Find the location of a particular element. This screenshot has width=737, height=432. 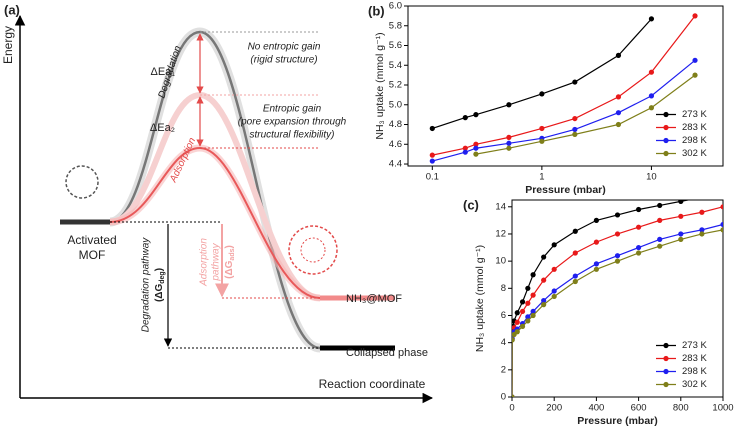

x-tick-label: 1000 is located at coordinates (722, 408).